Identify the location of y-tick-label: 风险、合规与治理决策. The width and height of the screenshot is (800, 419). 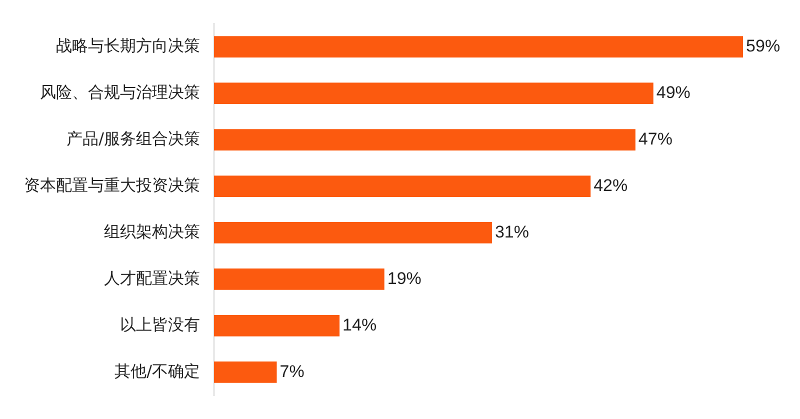
(120, 92).